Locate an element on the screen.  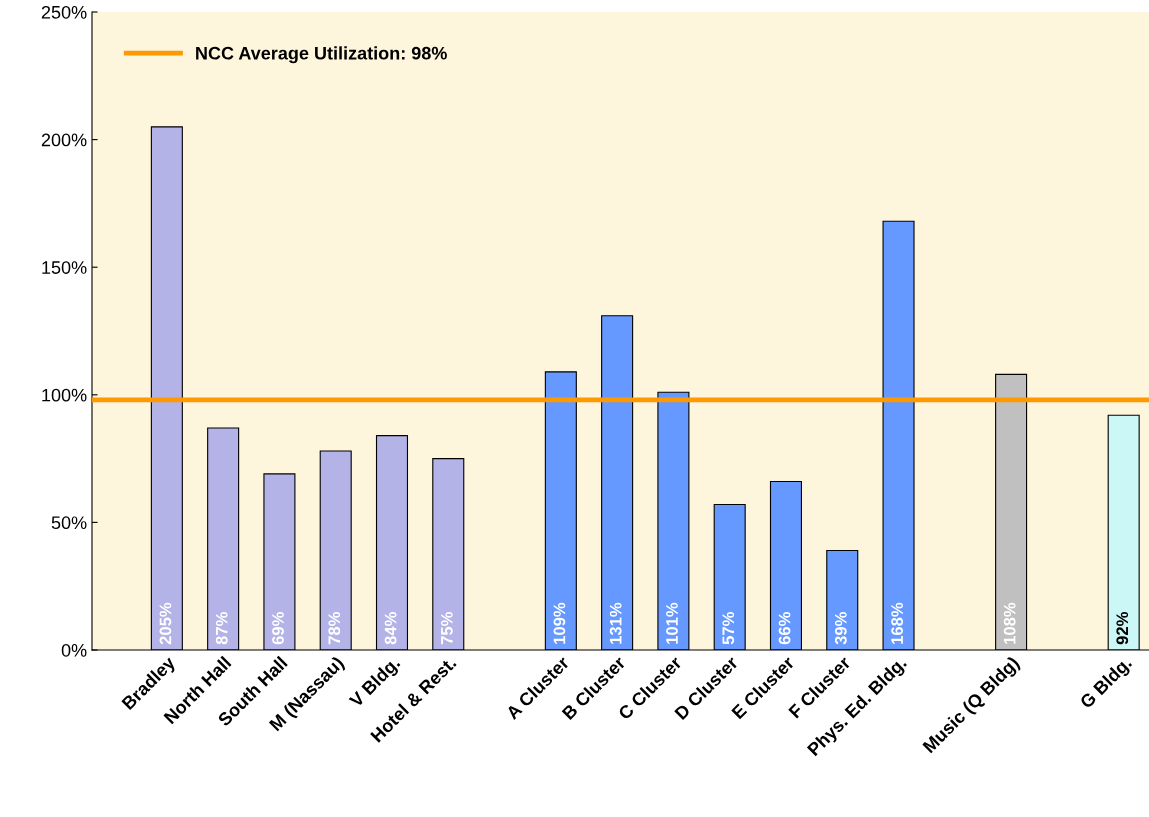
y-tick-label: 0% is located at coordinates (74, 650).